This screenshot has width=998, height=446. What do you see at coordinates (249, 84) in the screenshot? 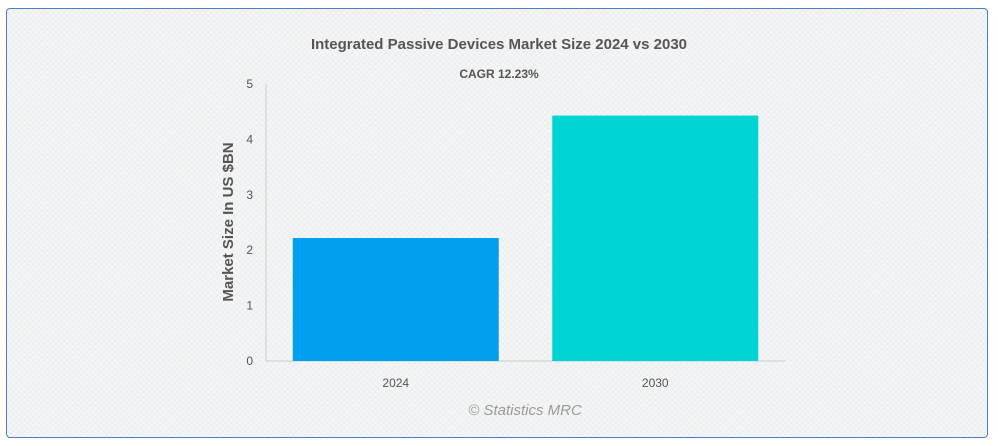
I see `y-tick-label: 5` at bounding box center [249, 84].